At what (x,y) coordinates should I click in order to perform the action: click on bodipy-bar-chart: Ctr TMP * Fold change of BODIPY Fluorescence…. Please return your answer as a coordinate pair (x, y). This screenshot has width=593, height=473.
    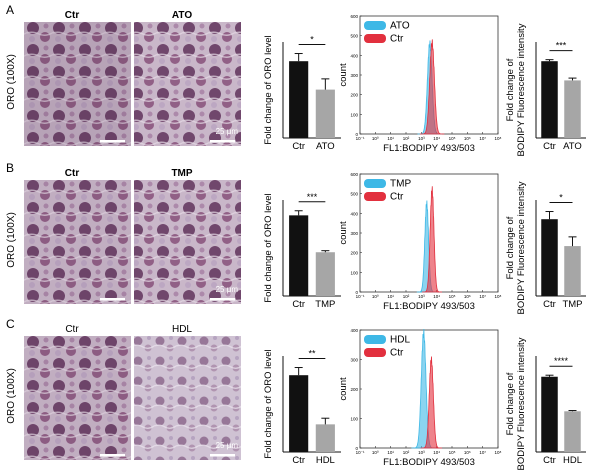
    Looking at the image, I should click on (545, 247).